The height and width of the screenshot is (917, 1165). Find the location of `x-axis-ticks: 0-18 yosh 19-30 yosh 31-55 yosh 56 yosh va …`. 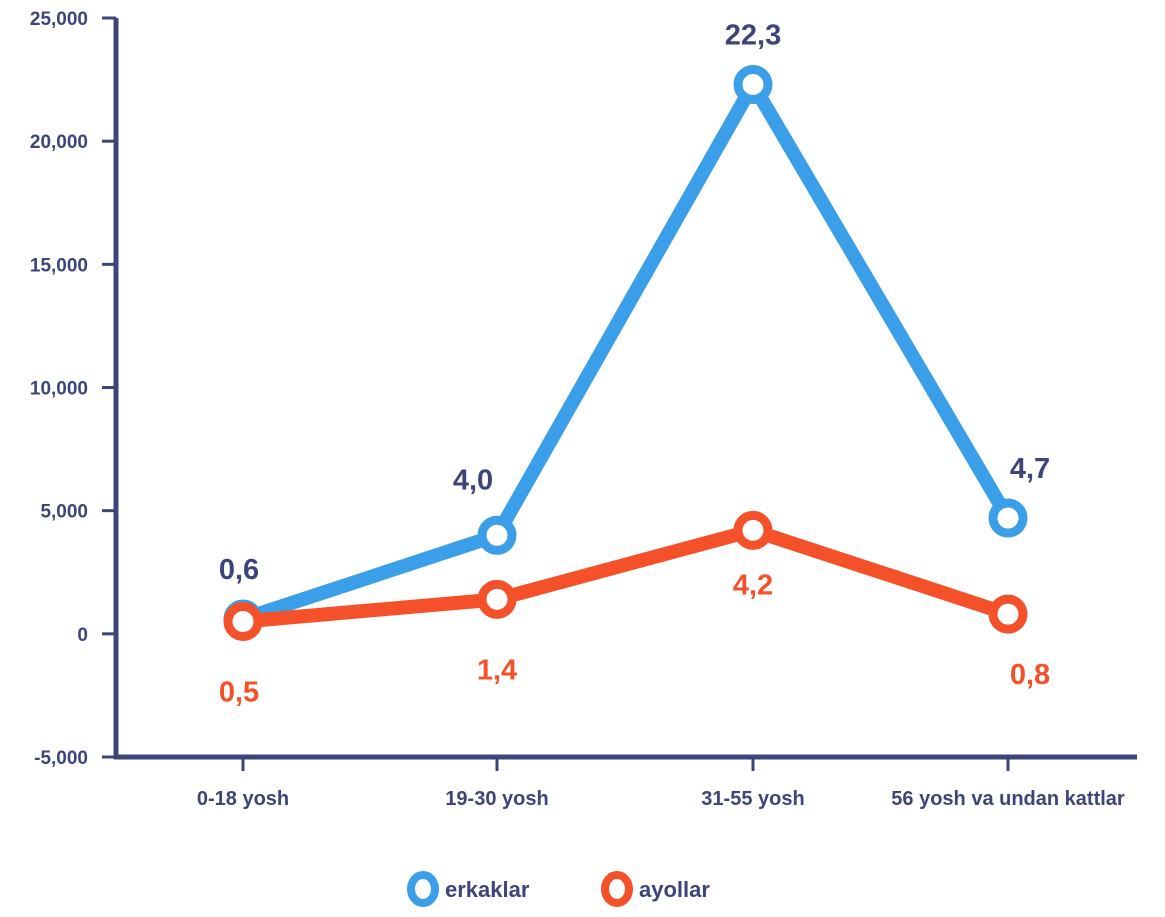

x-axis-ticks: 0-18 yosh 19-30 yosh 31-55 yosh 56 yosh va … is located at coordinates (661, 783).